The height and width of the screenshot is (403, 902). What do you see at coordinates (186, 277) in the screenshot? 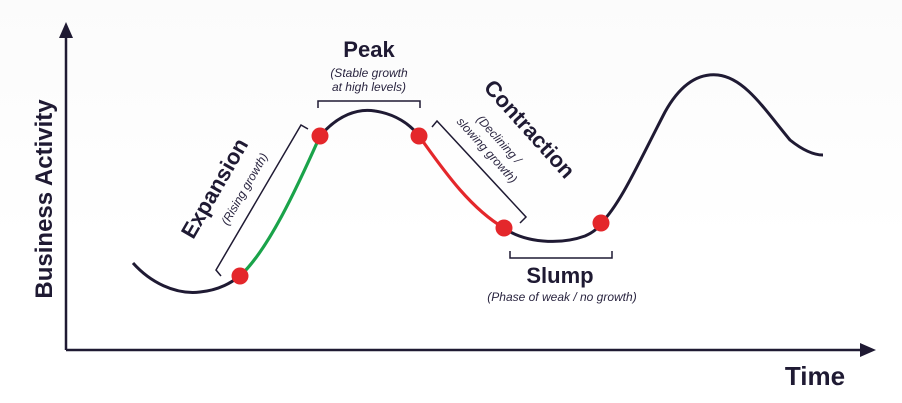
I see `cycle-curve-start` at bounding box center [186, 277].